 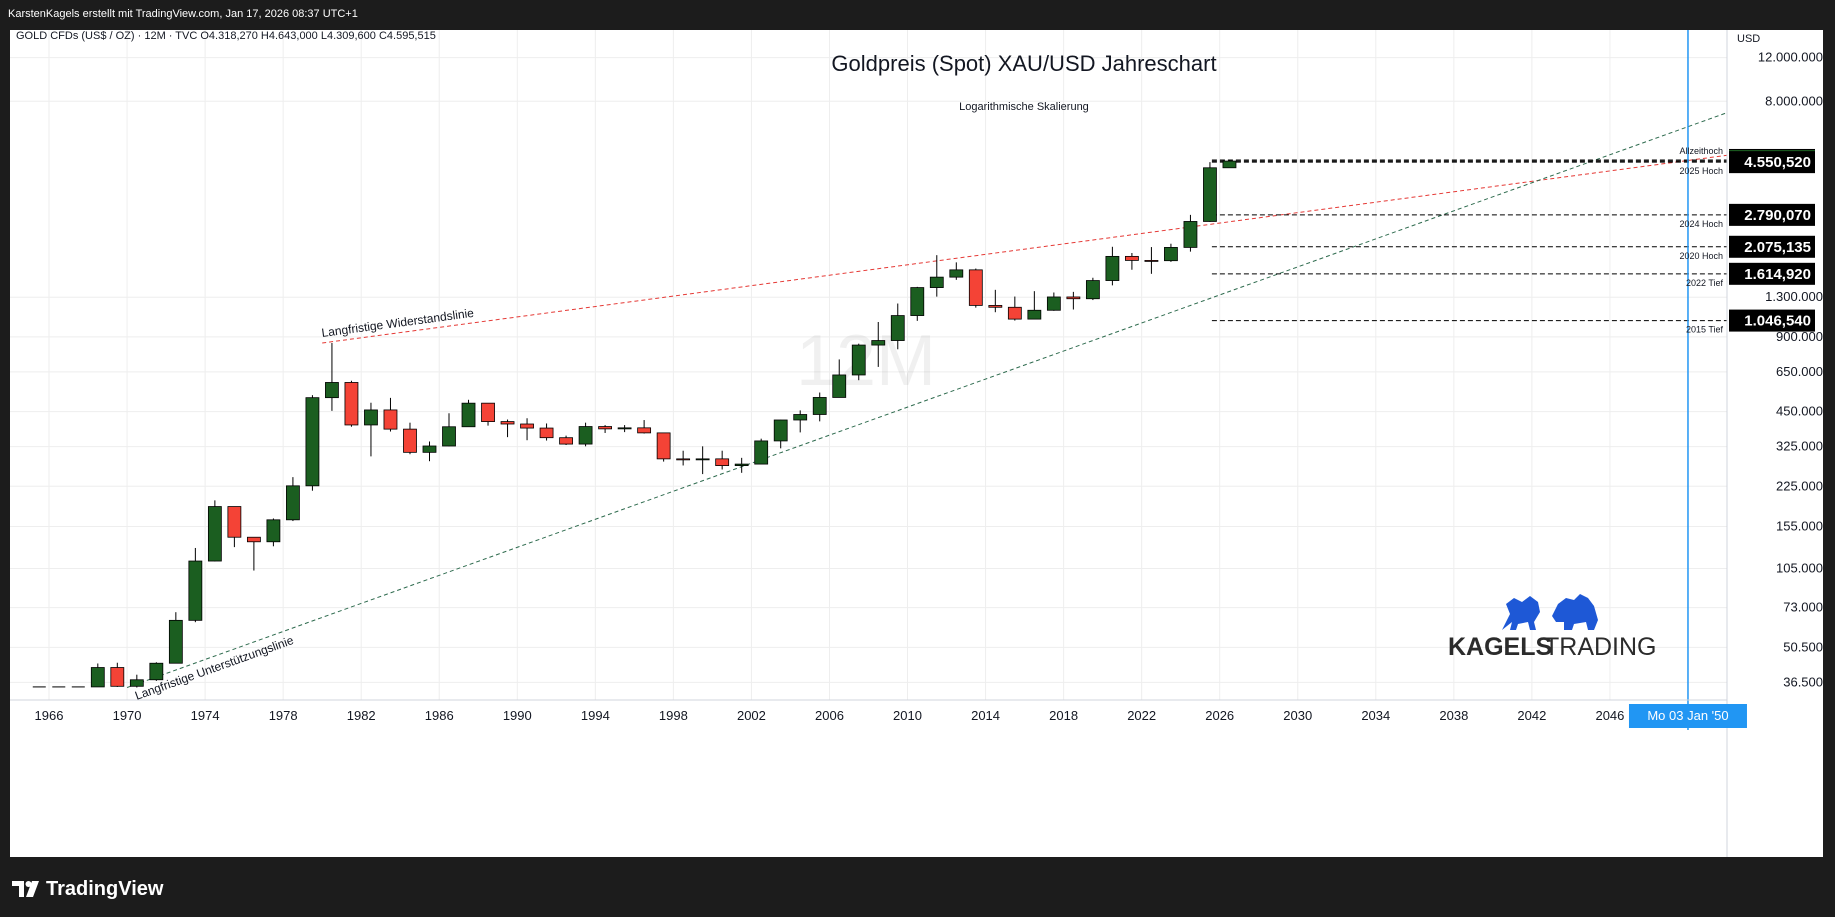 What do you see at coordinates (439, 715) in the screenshot?
I see `time-tick-label: 1986` at bounding box center [439, 715].